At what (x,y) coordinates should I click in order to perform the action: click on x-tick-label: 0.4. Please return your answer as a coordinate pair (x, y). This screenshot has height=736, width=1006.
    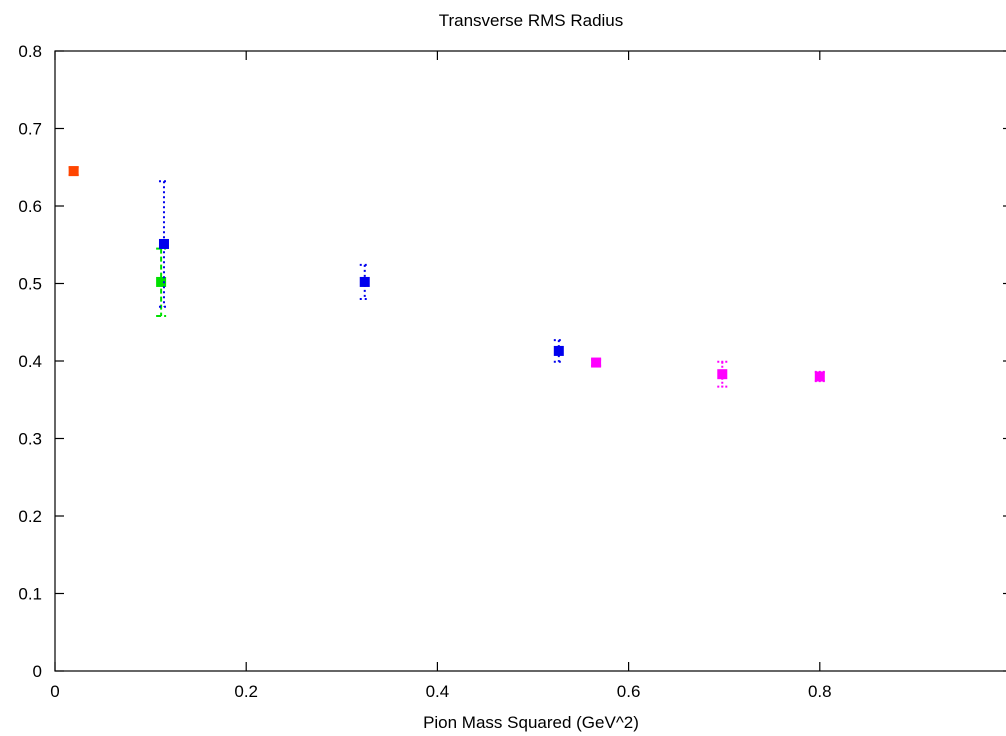
    Looking at the image, I should click on (438, 691).